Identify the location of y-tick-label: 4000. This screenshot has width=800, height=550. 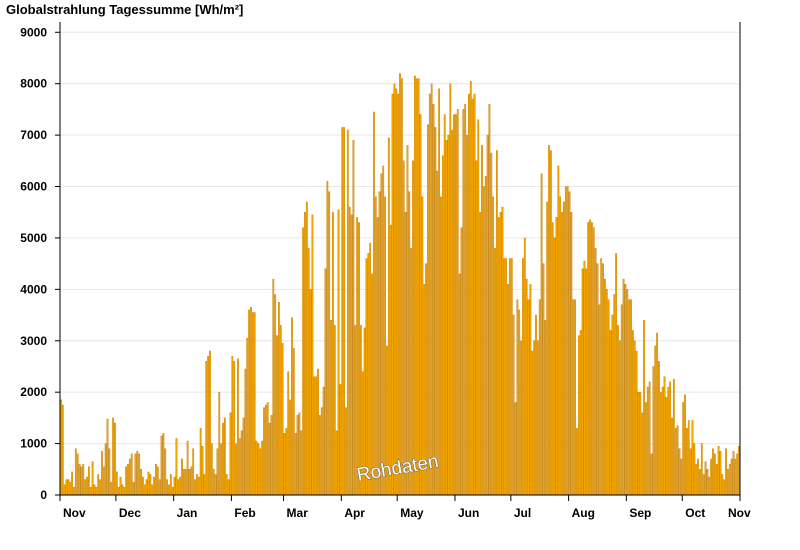
(33, 289).